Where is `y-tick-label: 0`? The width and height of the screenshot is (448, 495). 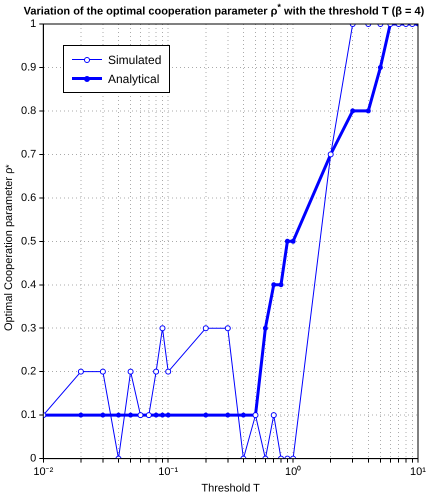
y-tick-label: 0 is located at coordinates (33, 458).